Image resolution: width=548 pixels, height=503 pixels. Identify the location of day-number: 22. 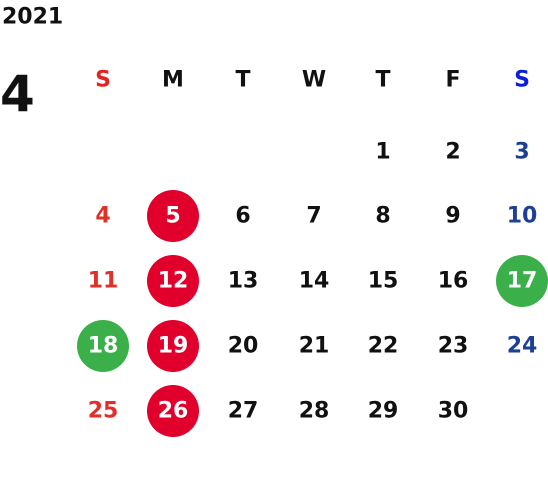
(383, 346).